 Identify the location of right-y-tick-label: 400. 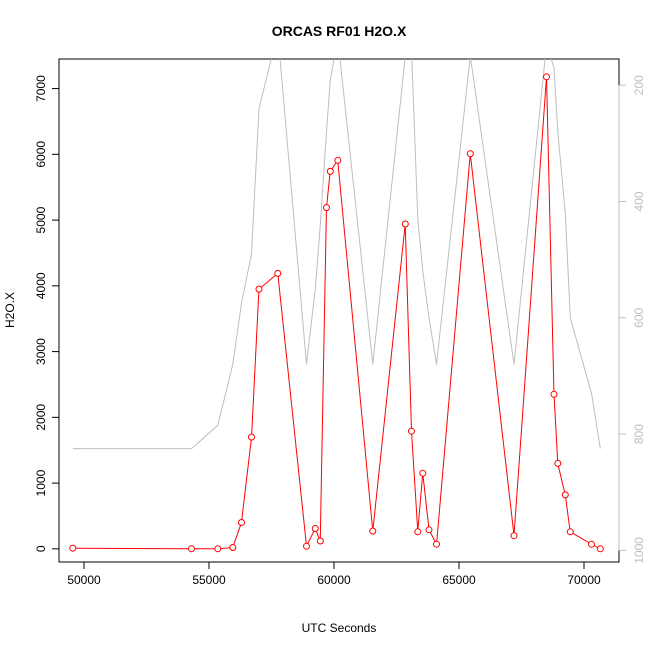
(639, 201).